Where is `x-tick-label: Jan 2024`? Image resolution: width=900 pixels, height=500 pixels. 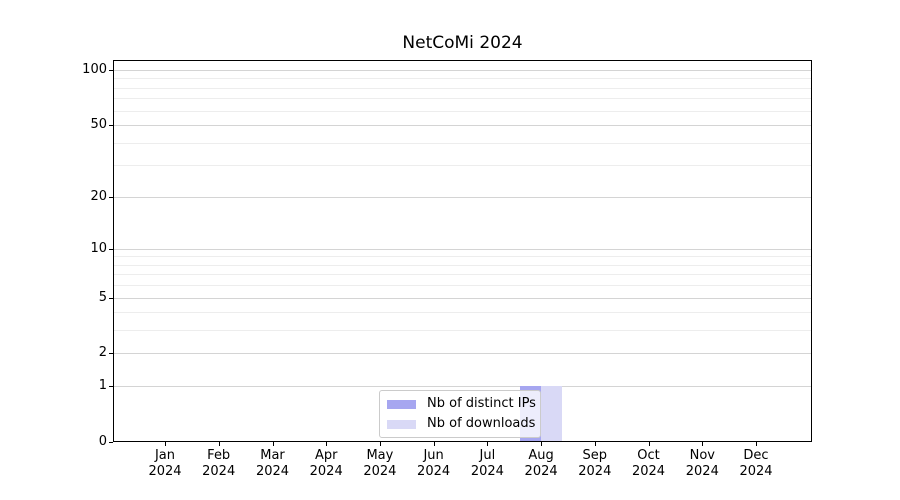
x-tick-label: Jan 2024 is located at coordinates (165, 464).